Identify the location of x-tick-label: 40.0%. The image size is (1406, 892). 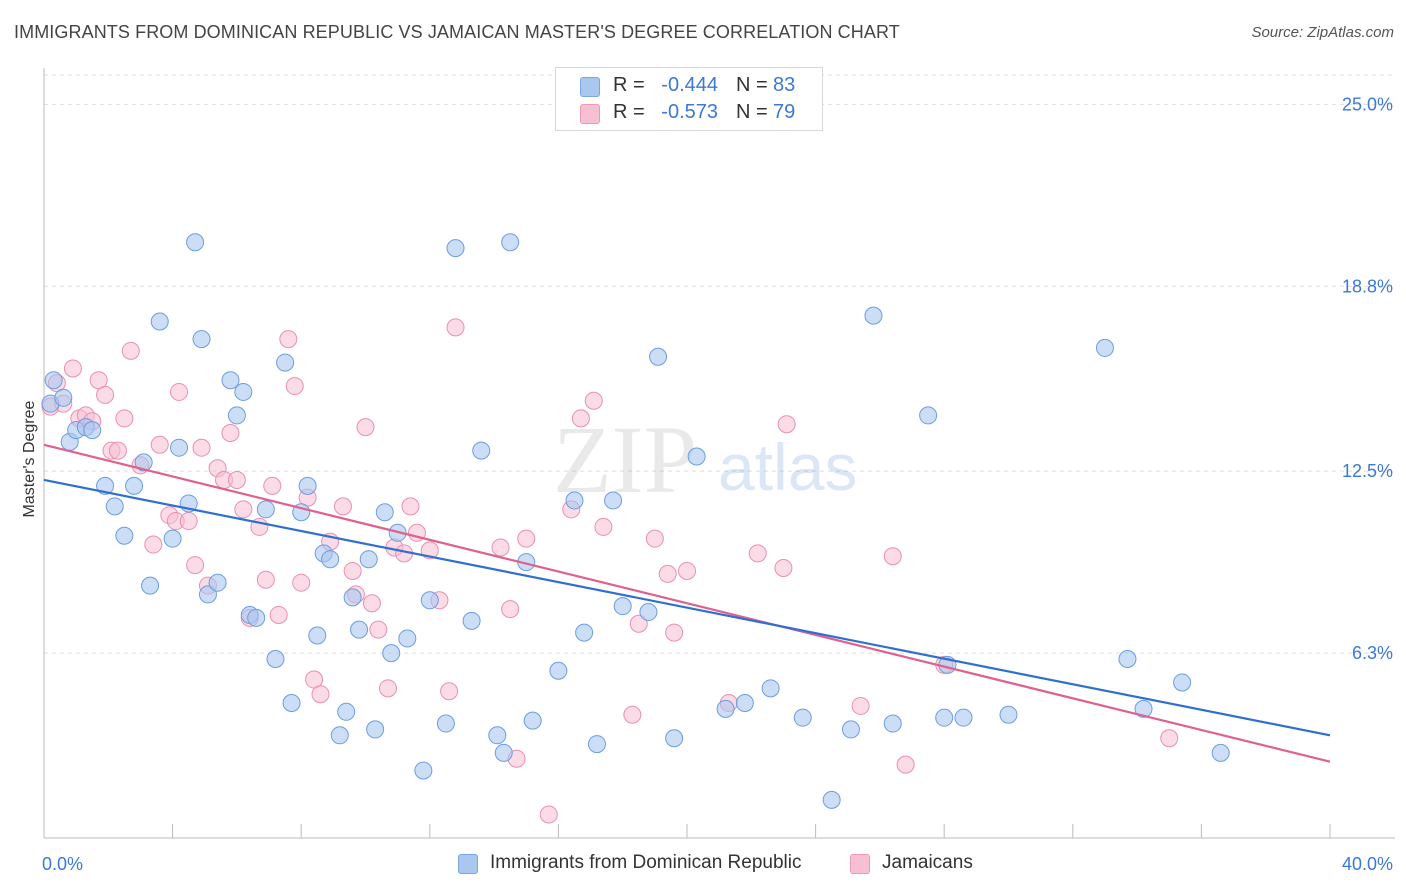
(1367, 864).